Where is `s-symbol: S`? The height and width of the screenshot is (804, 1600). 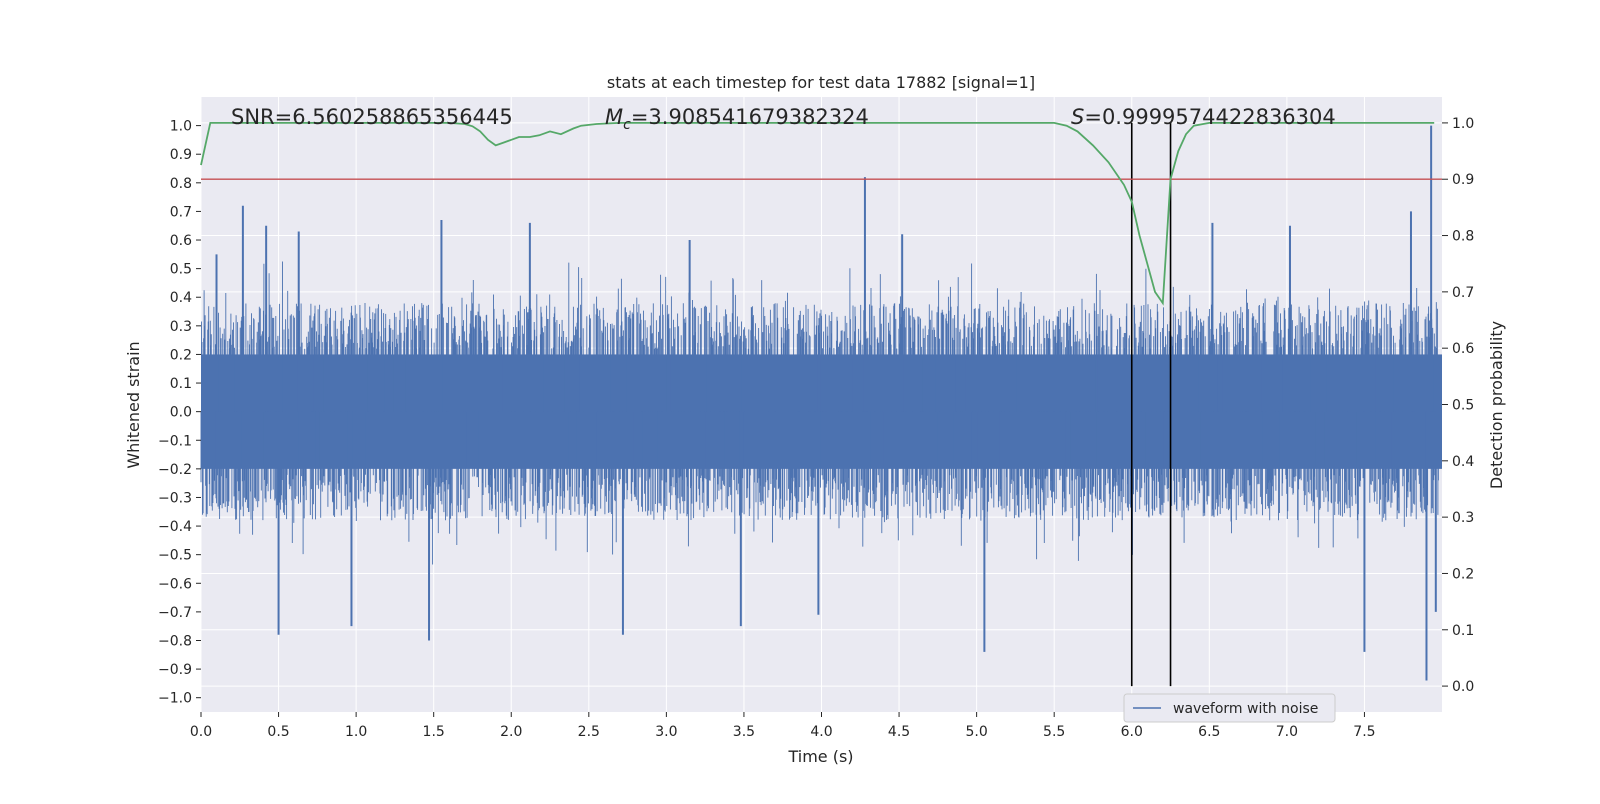 s-symbol: S is located at coordinates (1077, 117).